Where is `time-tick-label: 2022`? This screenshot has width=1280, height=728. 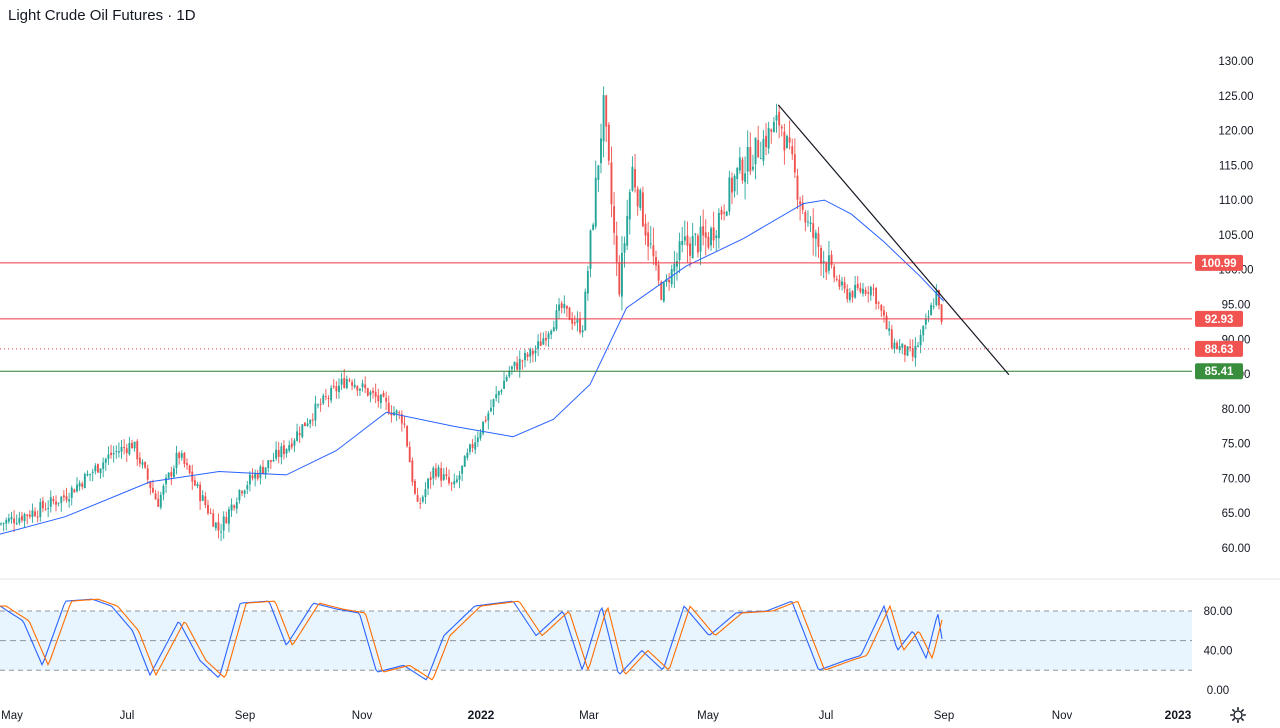
time-tick-label: 2022 is located at coordinates (481, 715).